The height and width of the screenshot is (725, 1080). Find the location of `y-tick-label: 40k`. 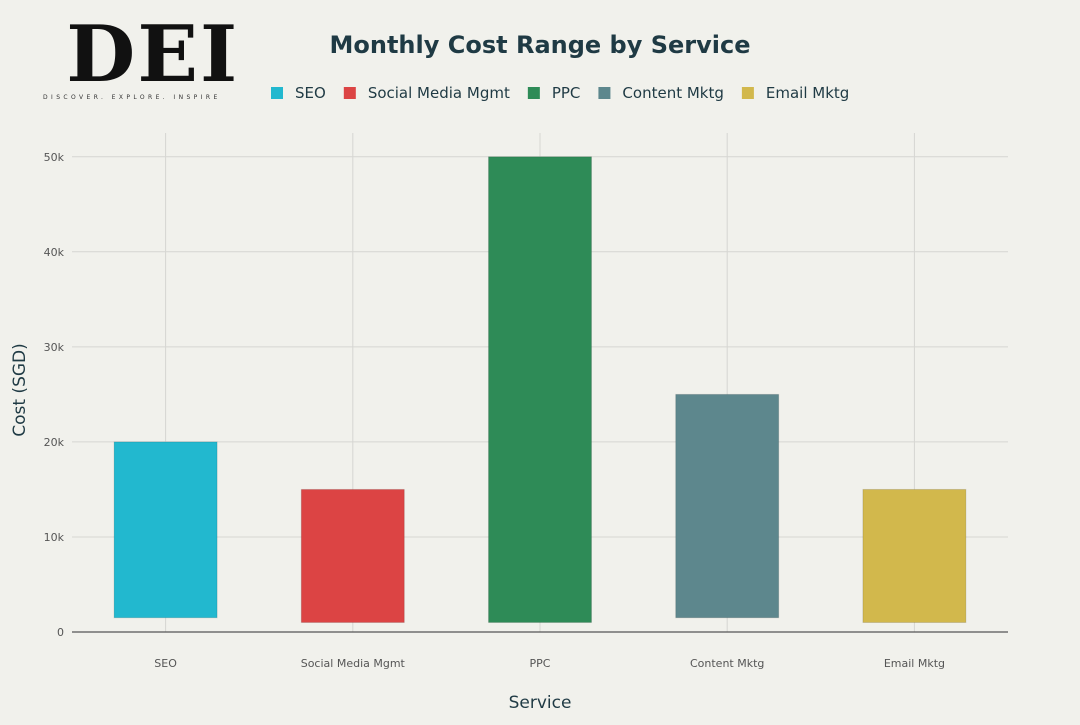

y-tick-label: 40k is located at coordinates (54, 252).